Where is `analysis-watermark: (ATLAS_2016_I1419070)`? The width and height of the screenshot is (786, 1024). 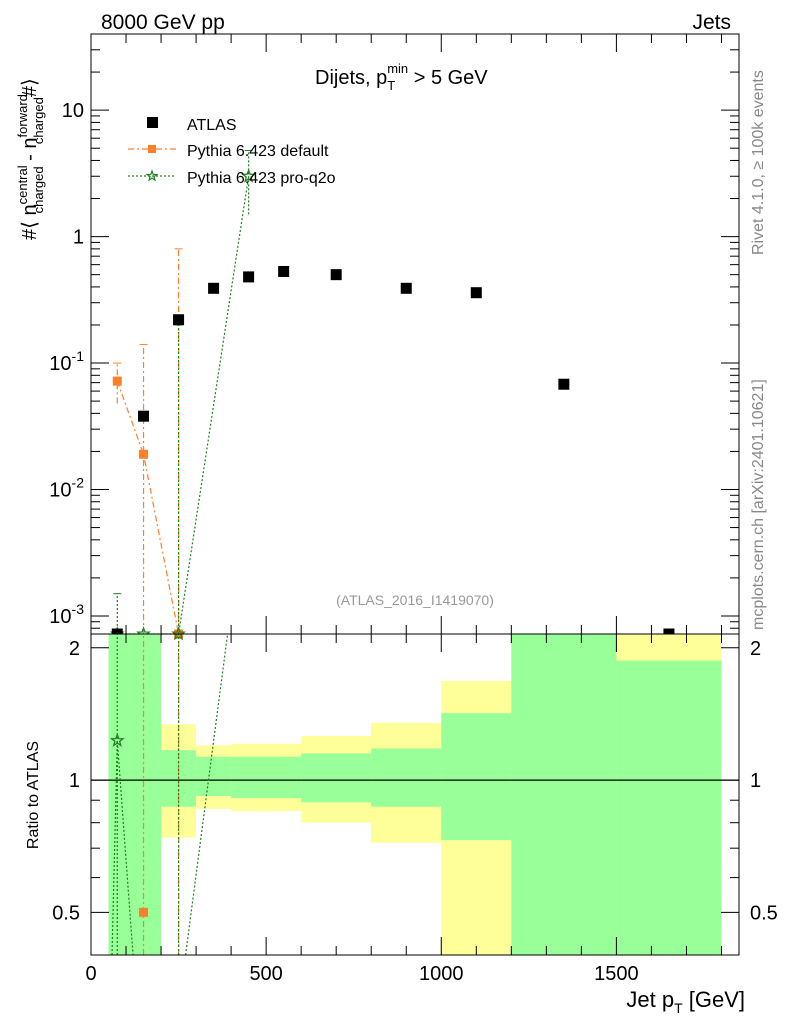
analysis-watermark: (ATLAS_2016_I1419070) is located at coordinates (415, 600).